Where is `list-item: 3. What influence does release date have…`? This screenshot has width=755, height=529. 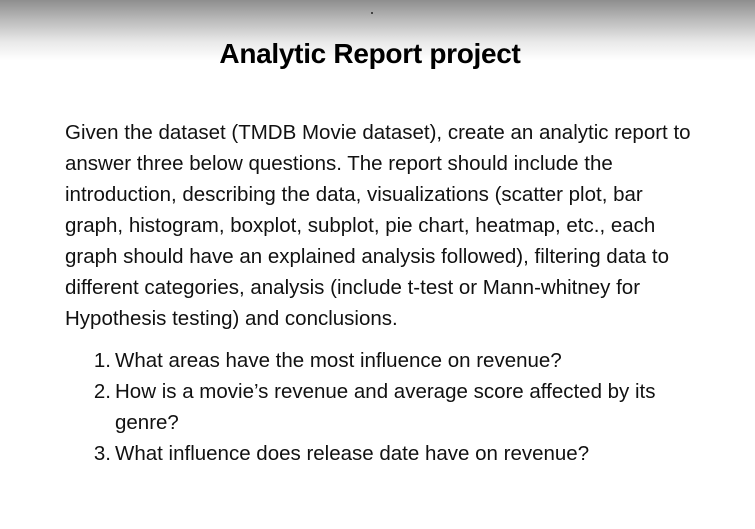 list-item: 3. What influence does release date have… is located at coordinates (385, 453).